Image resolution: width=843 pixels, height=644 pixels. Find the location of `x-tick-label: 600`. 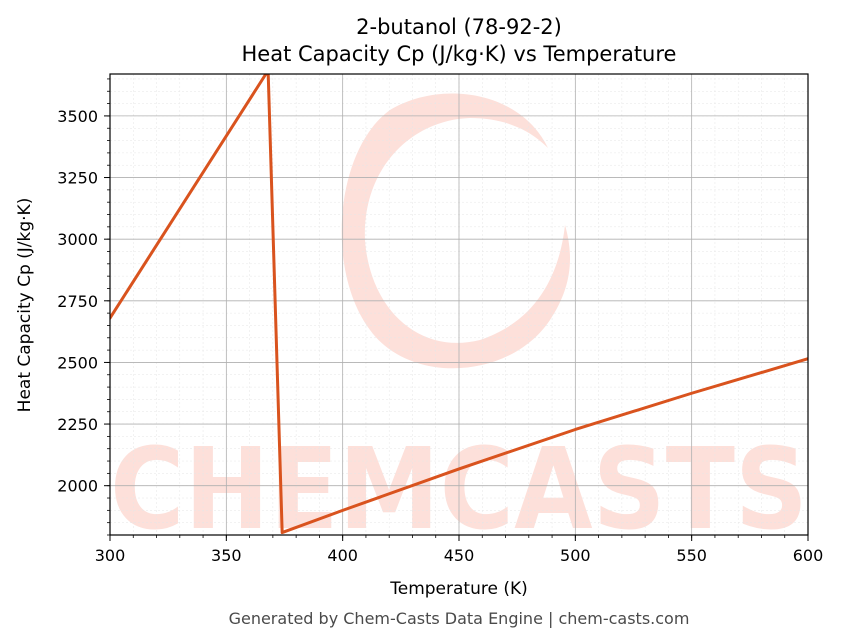

x-tick-label: 600 is located at coordinates (808, 555).